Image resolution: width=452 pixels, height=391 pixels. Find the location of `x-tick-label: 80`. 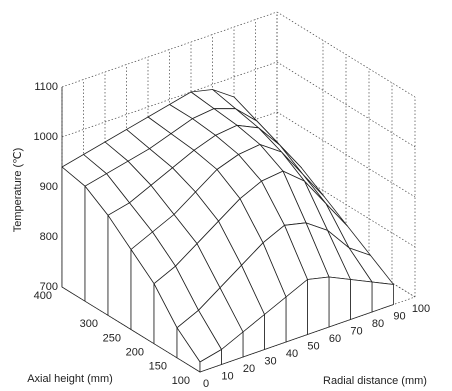

x-tick-label: 80 is located at coordinates (378, 324).